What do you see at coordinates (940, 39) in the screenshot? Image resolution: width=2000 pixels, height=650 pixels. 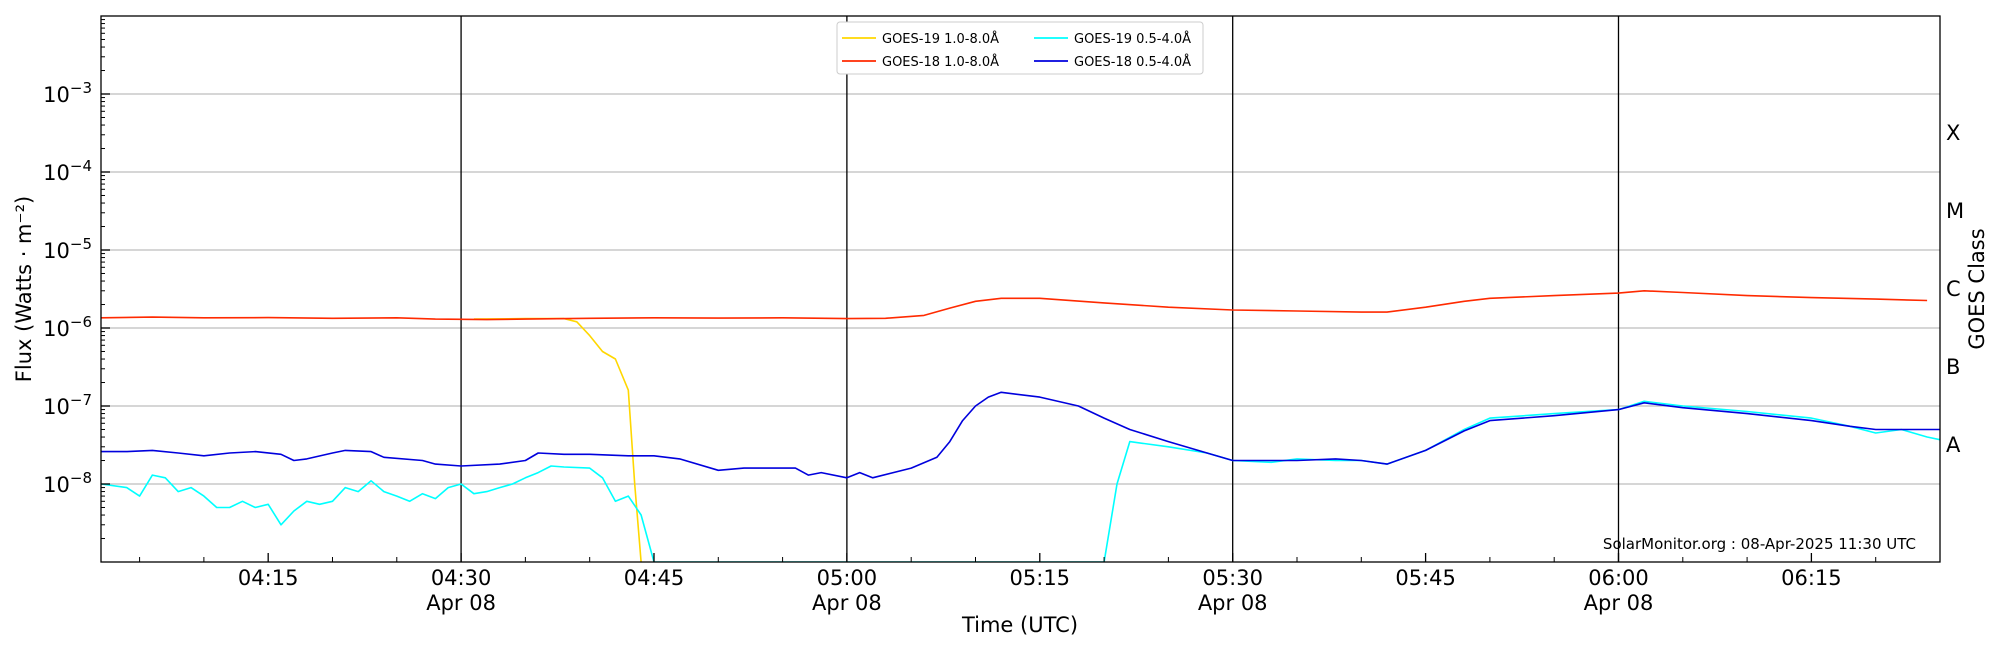 I see `legend-label: GOES-19 1.0-8.0Å` at bounding box center [940, 39].